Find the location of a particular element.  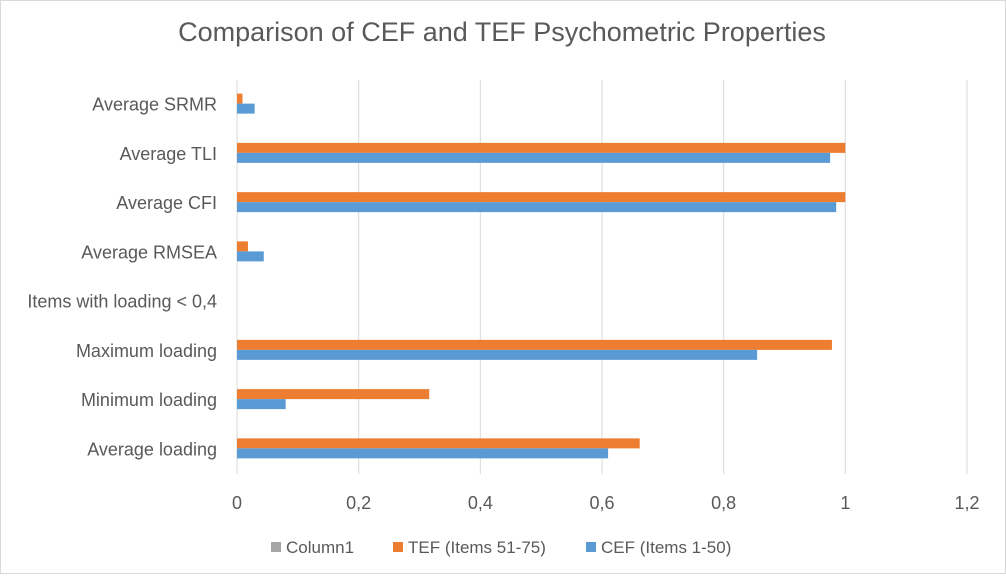

category-label: Average TLI is located at coordinates (168, 154).